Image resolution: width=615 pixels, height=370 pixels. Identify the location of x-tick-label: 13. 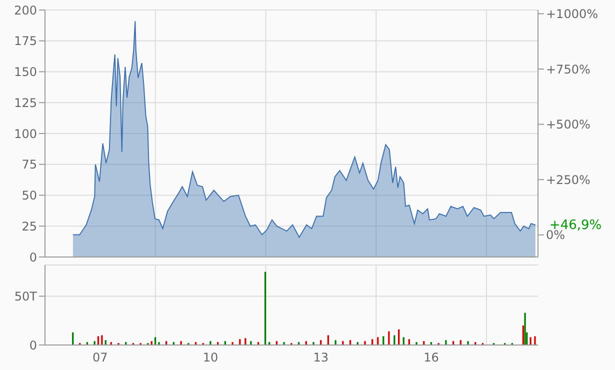
(321, 357).